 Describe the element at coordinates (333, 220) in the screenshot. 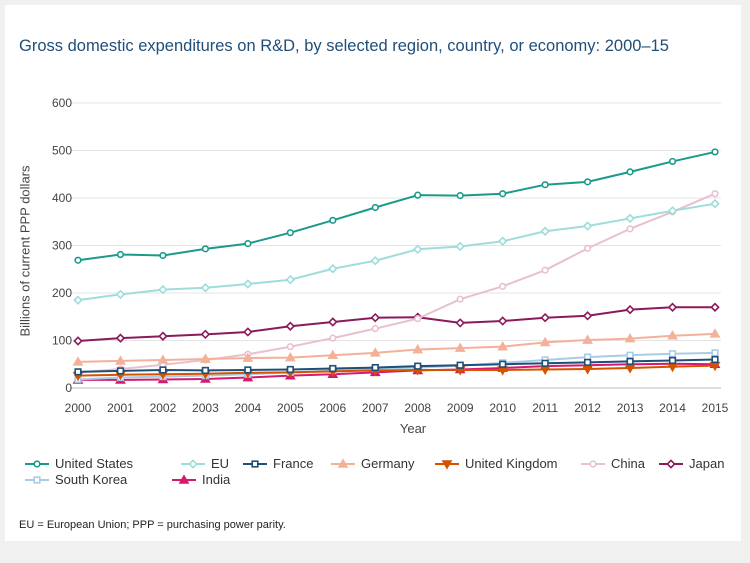

I see `data-point-united-states-2006` at that location.